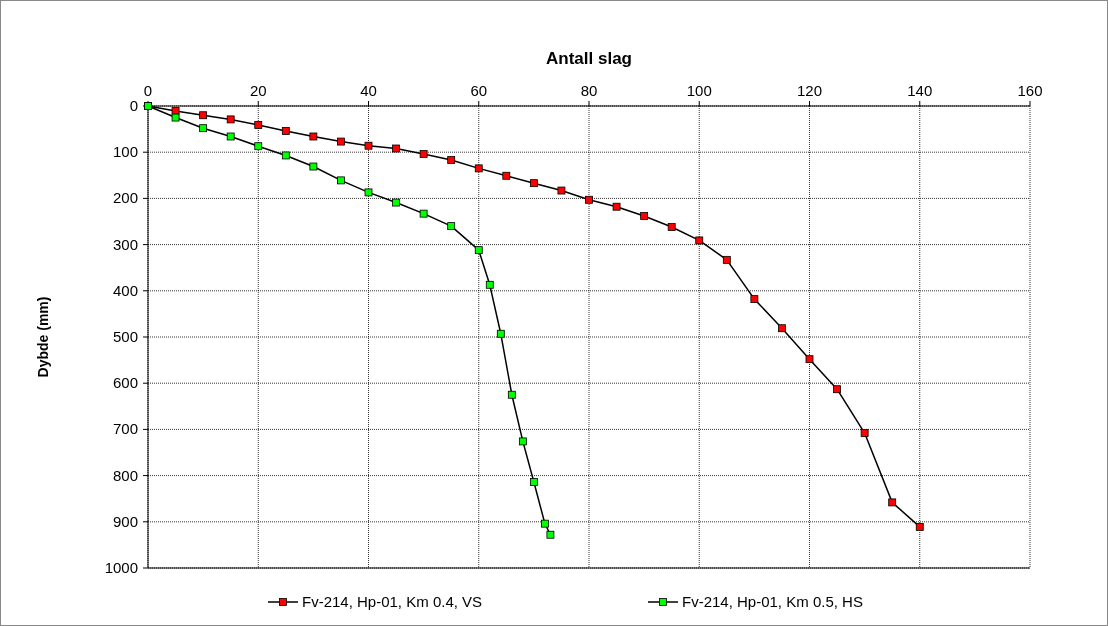 Image resolution: width=1108 pixels, height=626 pixels. Describe the element at coordinates (392, 601) in the screenshot. I see `legend-label: Fv-214, Hp-01, Km 0.4, VS` at that location.